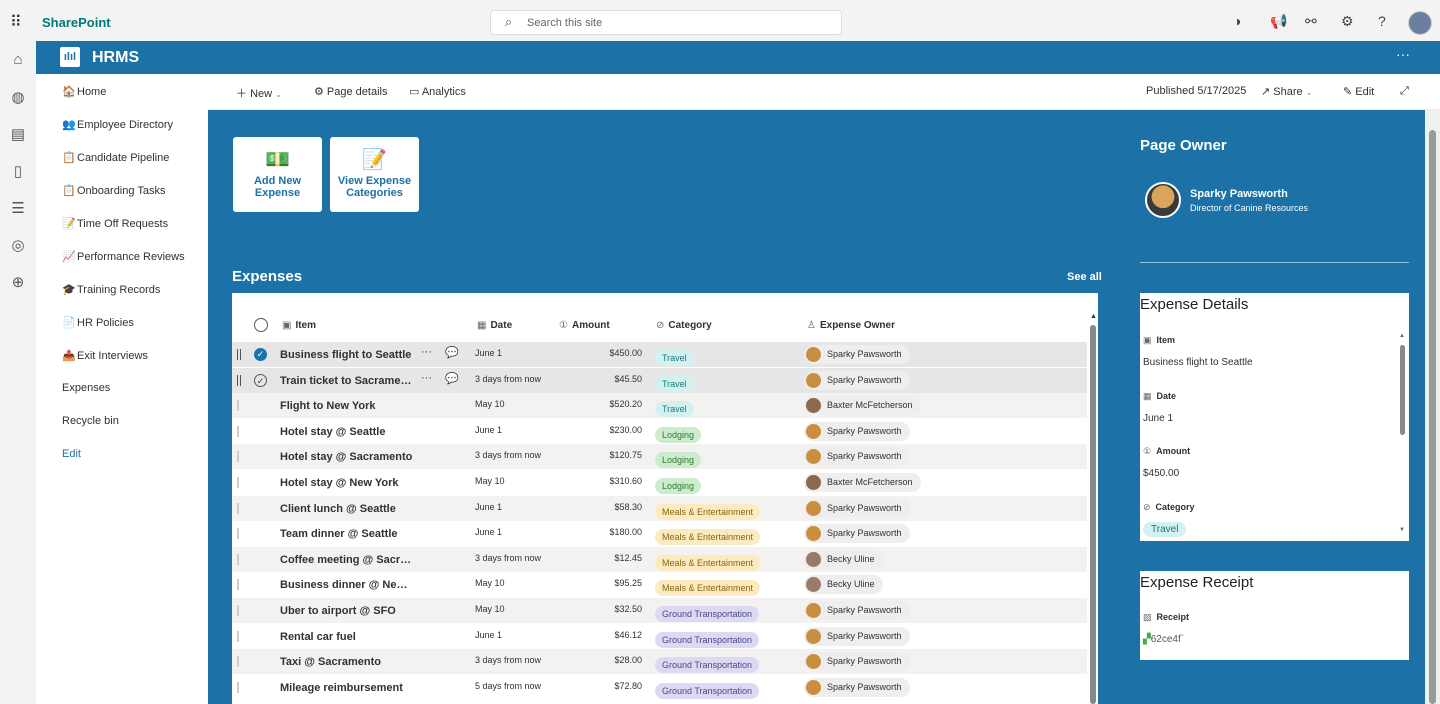 The height and width of the screenshot is (704, 1440). I want to click on sharepoint-brand: SharePoint, so click(76, 22).